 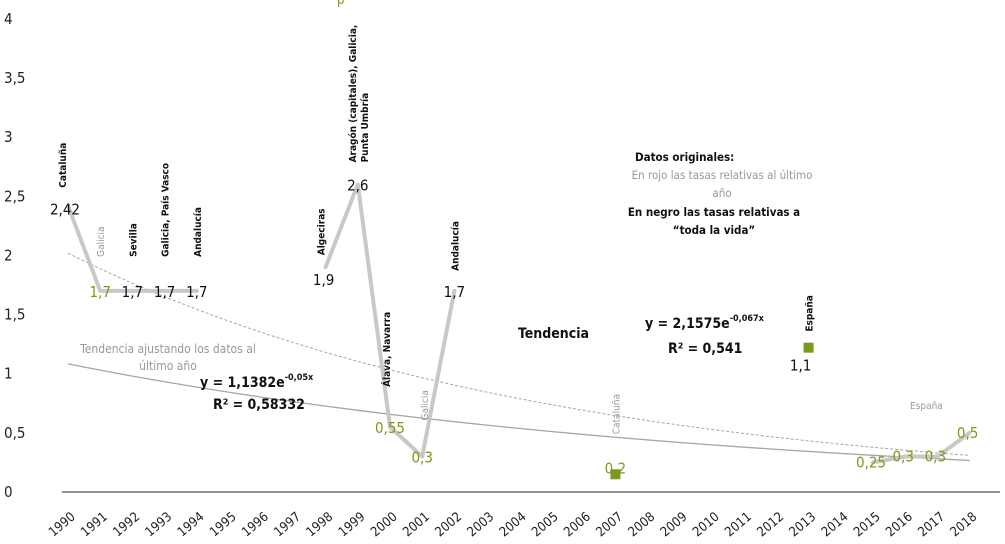 What do you see at coordinates (615, 468) in the screenshot?
I see `data-label: 0,2` at bounding box center [615, 468].